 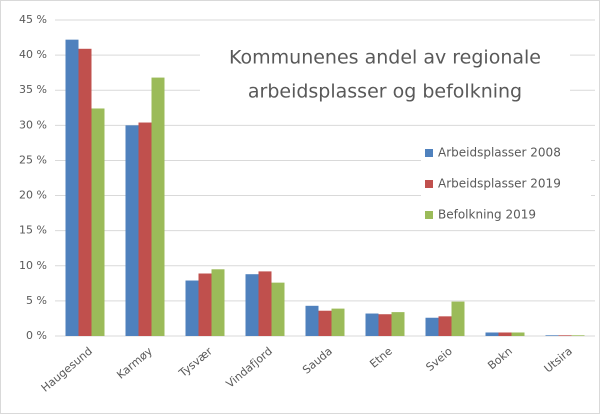 What do you see at coordinates (385, 58) in the screenshot?
I see `chart-title: Kommunenes andel av regionale` at bounding box center [385, 58].